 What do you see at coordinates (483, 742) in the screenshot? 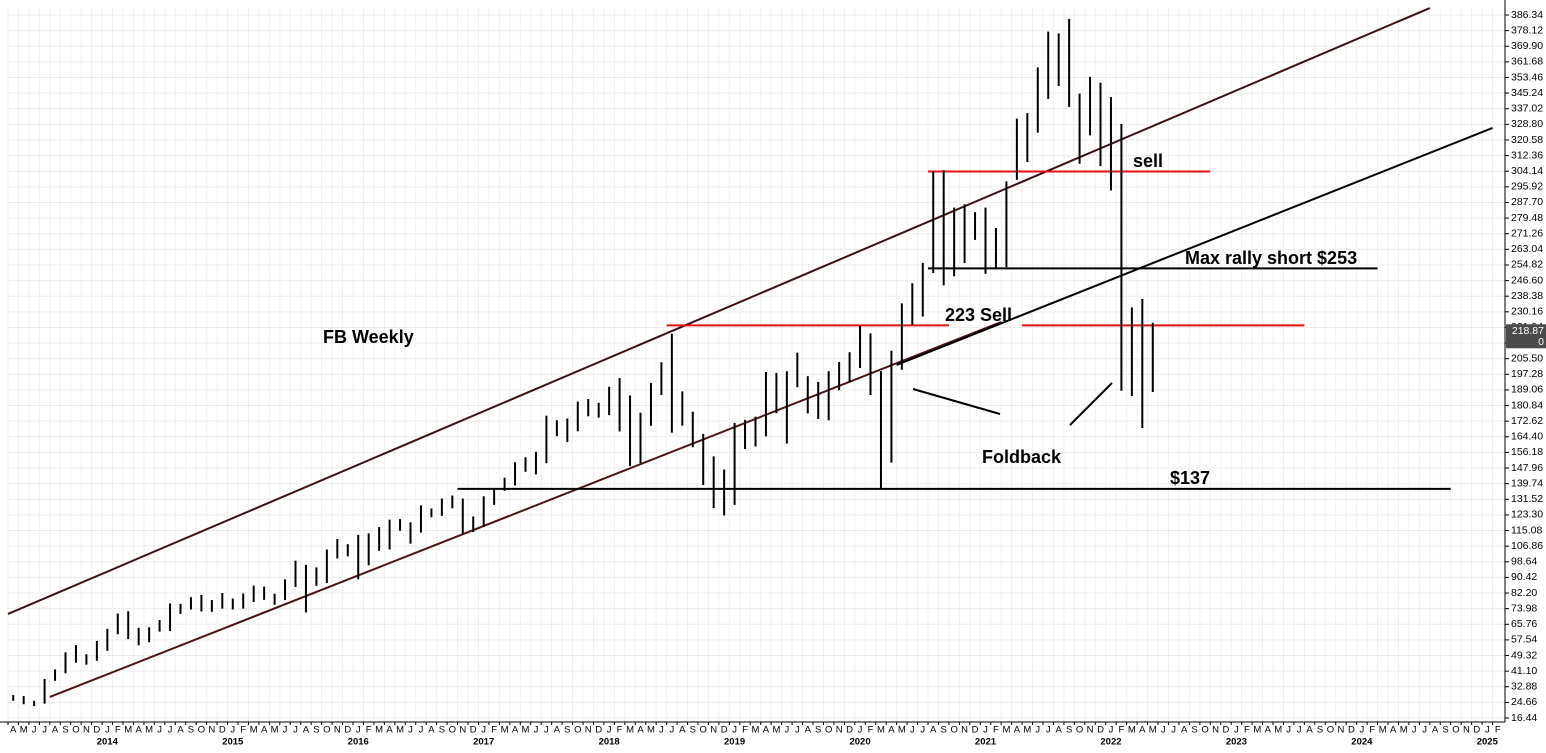
I see `year-label: 2017` at bounding box center [483, 742].